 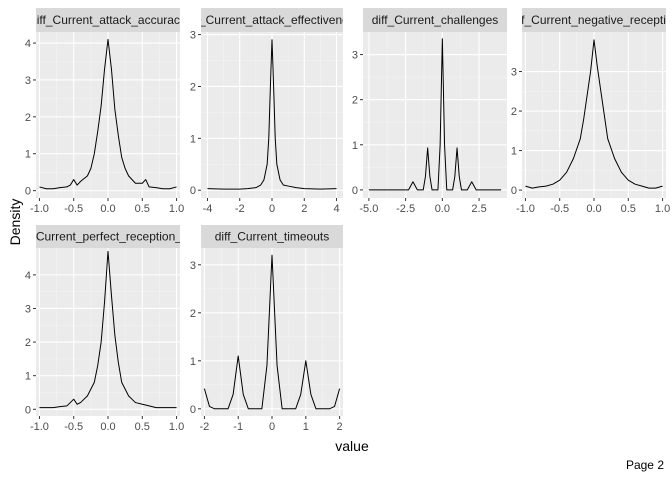 What do you see at coordinates (590, 20) in the screenshot?
I see `facet-strip-label: diff_Current_negative_reception` at bounding box center [590, 20].